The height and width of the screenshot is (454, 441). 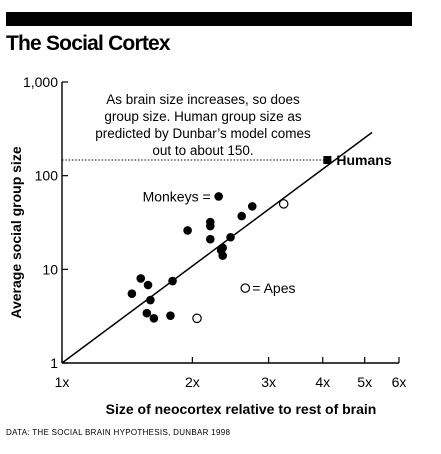 What do you see at coordinates (209, 19) in the screenshot?
I see `top-bar` at bounding box center [209, 19].